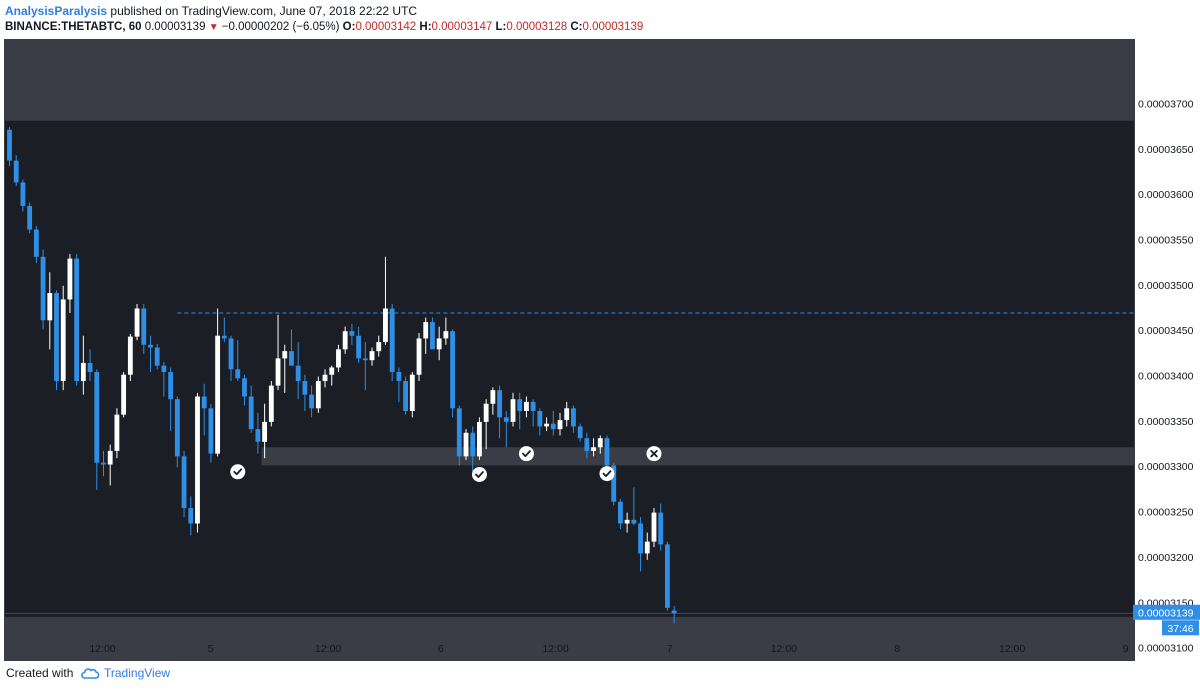 Image resolution: width=1200 pixels, height=689 pixels. What do you see at coordinates (654, 454) in the screenshot?
I see `x-circle-icon` at bounding box center [654, 454].